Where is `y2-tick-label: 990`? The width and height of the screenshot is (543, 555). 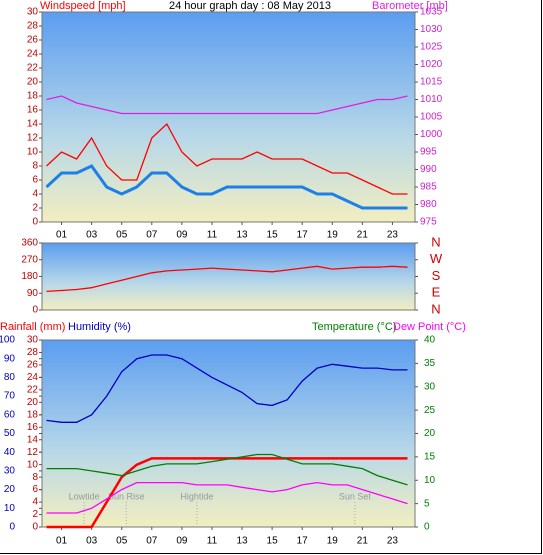
y2-tick-label: 990 is located at coordinates (428, 169).